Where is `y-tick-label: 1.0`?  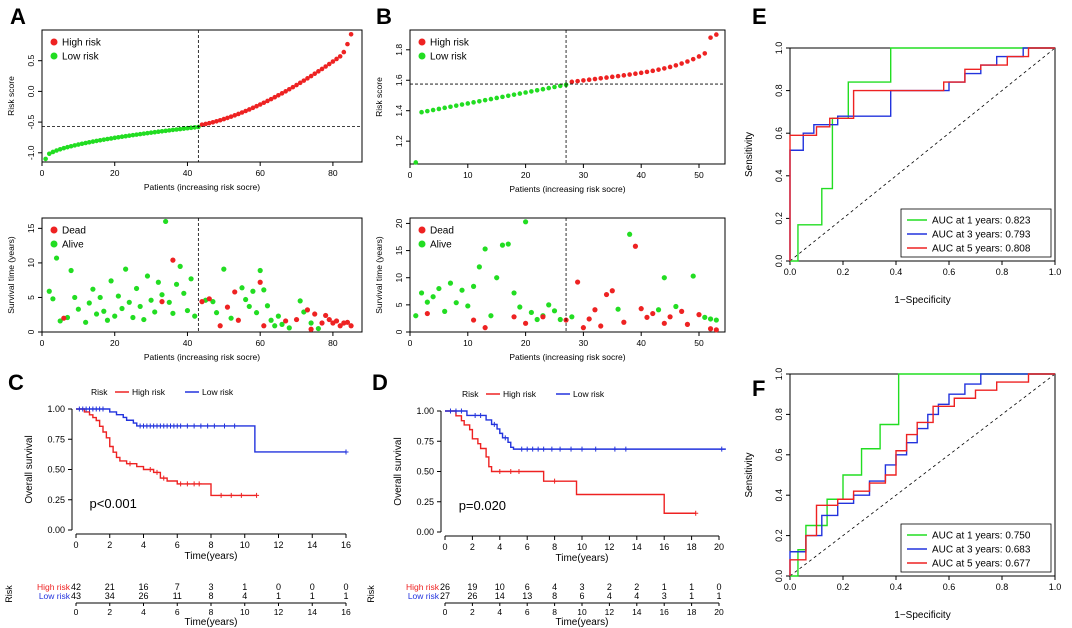 y-tick-label: 1.0 is located at coordinates (779, 374).